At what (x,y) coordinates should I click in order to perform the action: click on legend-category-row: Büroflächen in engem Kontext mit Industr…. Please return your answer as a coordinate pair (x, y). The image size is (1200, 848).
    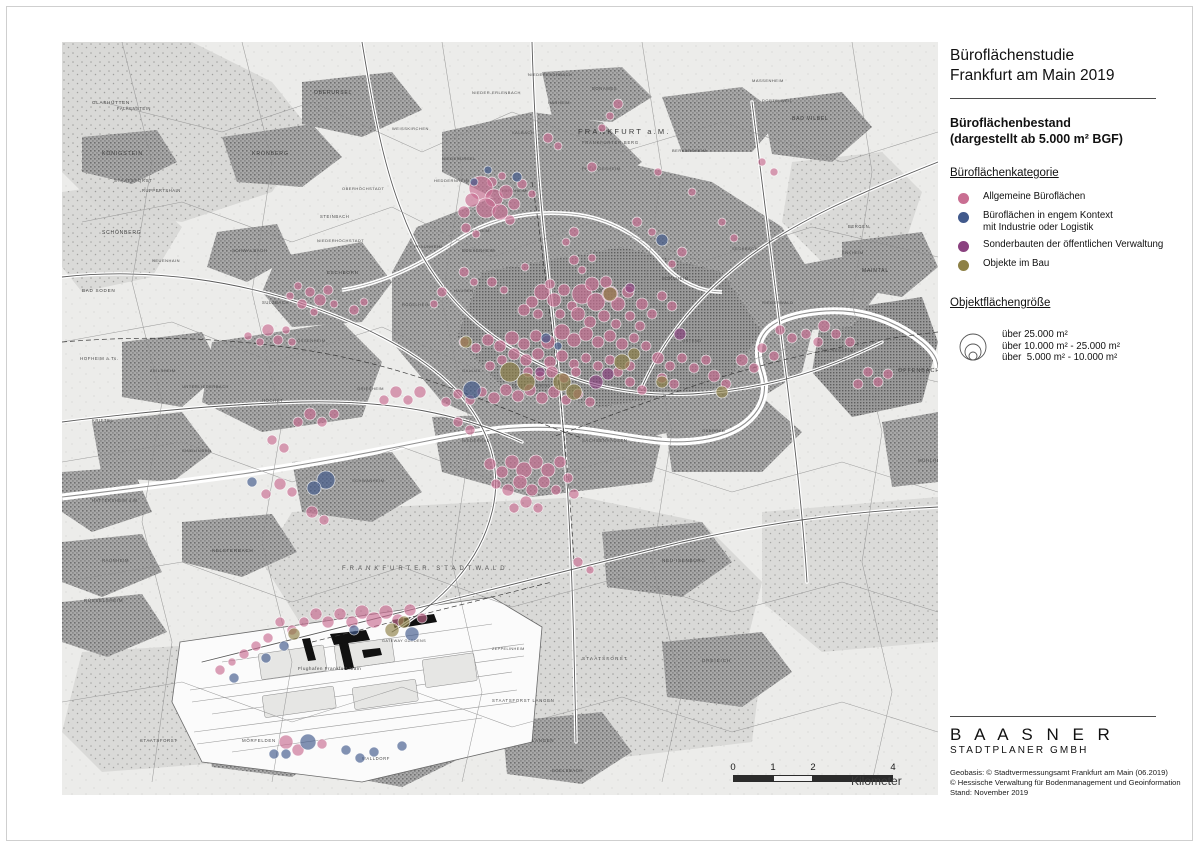
    Looking at the image, I should click on (1065, 221).